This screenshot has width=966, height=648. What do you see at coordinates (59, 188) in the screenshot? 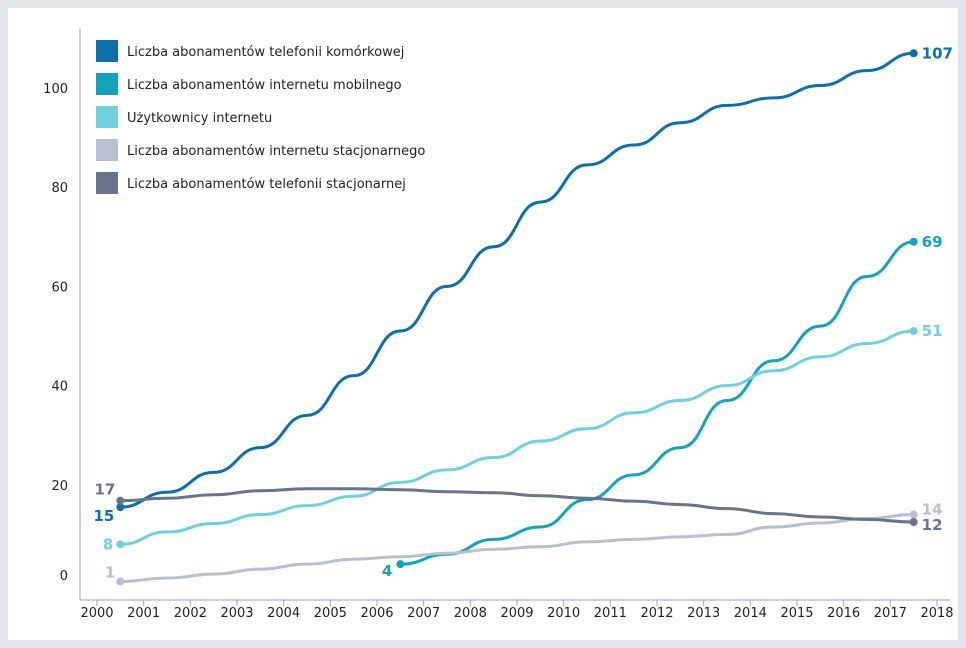
I see `y-tick-label: 80` at bounding box center [59, 188].